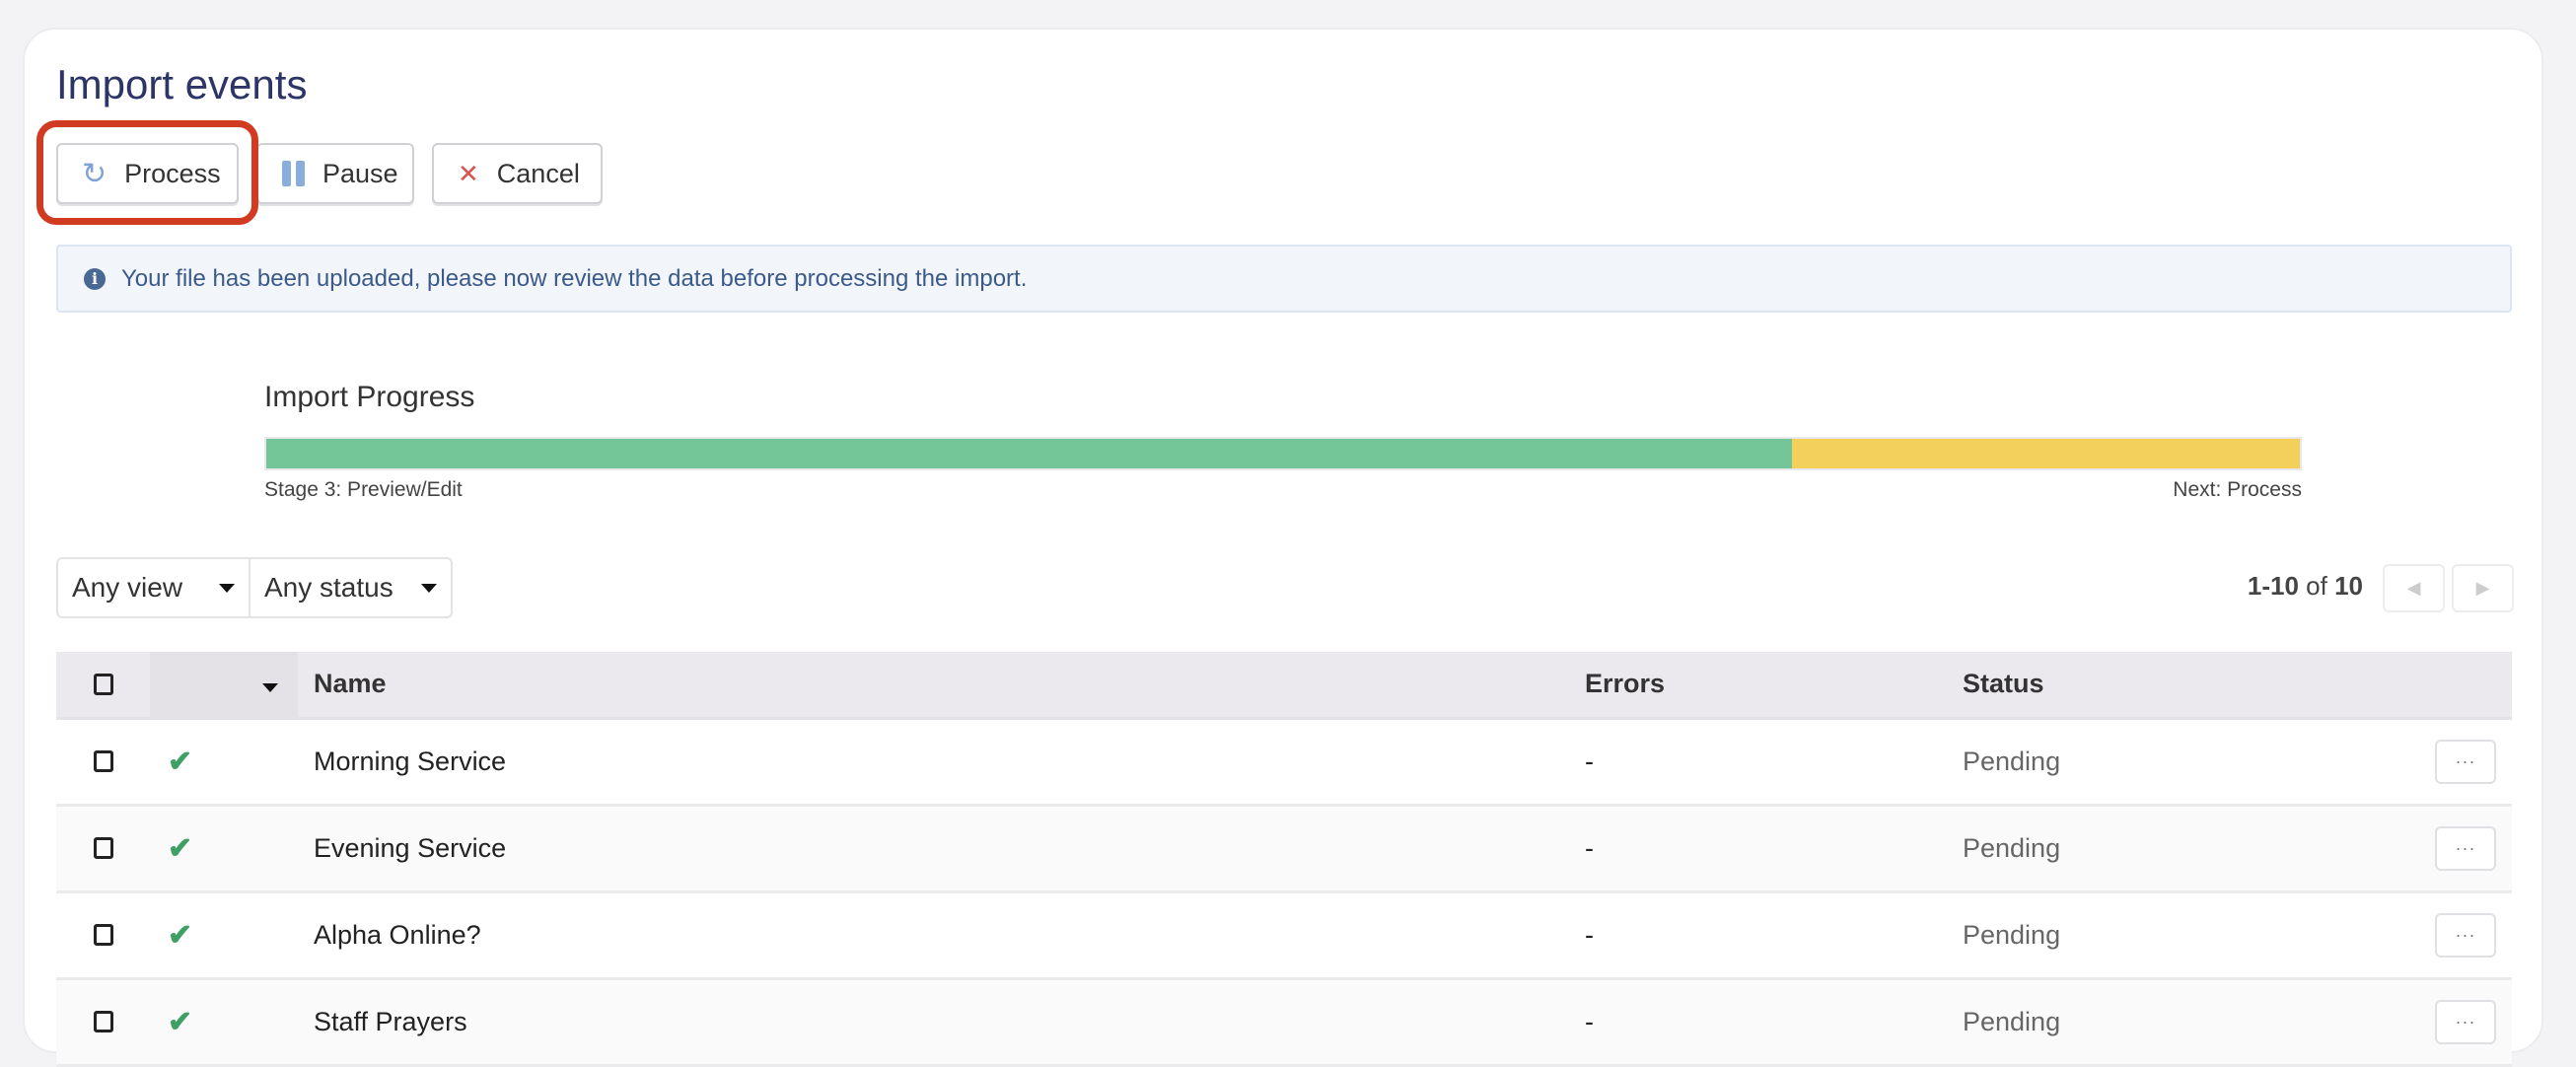 This screenshot has height=1067, width=2576. I want to click on chevron-right-icon: ▶, so click(2482, 588).